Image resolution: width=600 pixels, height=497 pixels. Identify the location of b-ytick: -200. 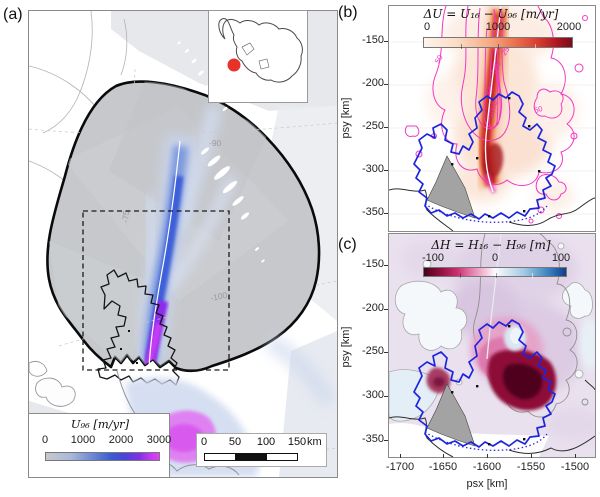
(372, 83).